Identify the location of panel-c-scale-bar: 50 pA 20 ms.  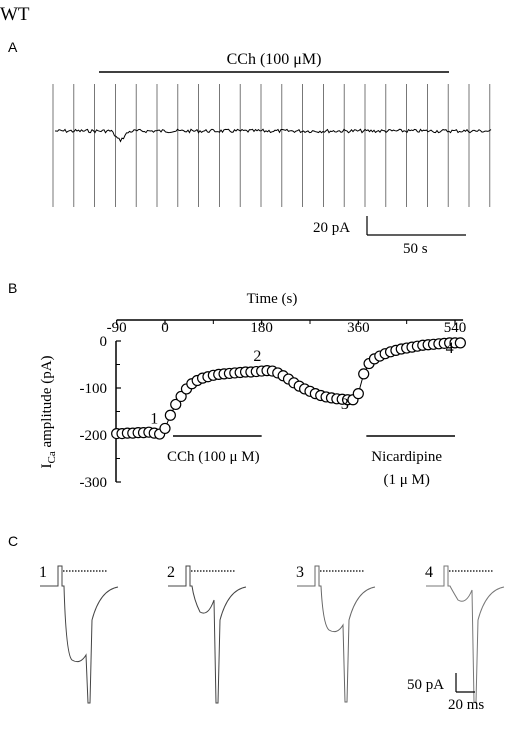
(445, 693).